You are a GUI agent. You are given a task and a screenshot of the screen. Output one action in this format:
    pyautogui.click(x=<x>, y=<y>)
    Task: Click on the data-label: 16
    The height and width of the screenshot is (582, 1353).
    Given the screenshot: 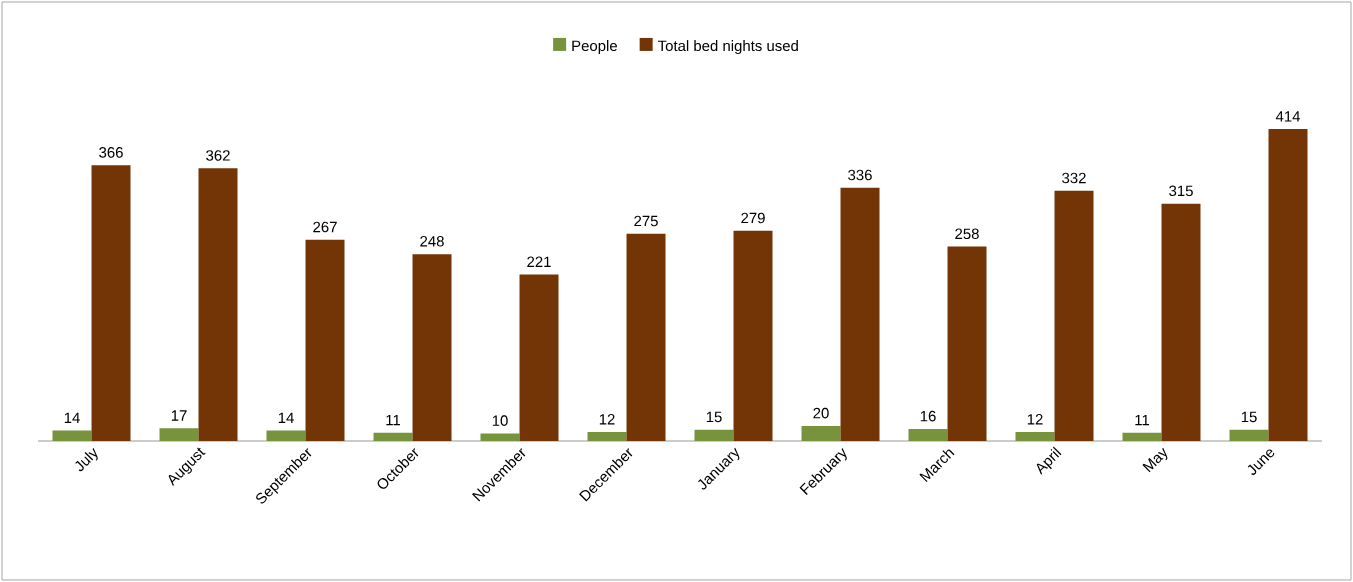 What is the action you would take?
    pyautogui.click(x=928, y=416)
    